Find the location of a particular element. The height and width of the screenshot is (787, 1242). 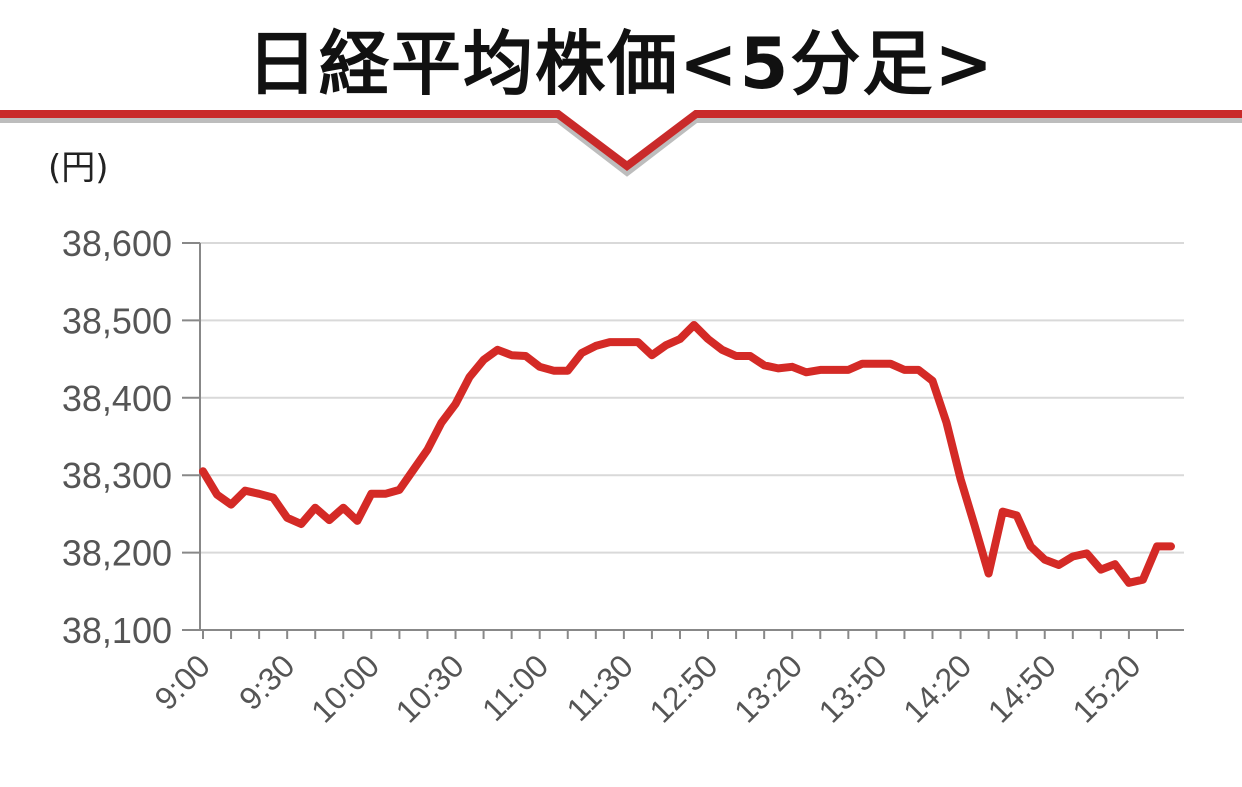

header-rule is located at coordinates (621, 143).